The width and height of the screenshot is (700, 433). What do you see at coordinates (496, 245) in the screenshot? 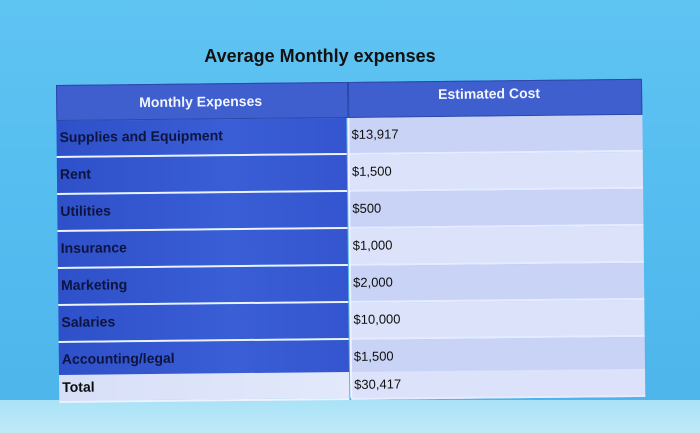
I see `cost-cell: $1,000` at bounding box center [496, 245].